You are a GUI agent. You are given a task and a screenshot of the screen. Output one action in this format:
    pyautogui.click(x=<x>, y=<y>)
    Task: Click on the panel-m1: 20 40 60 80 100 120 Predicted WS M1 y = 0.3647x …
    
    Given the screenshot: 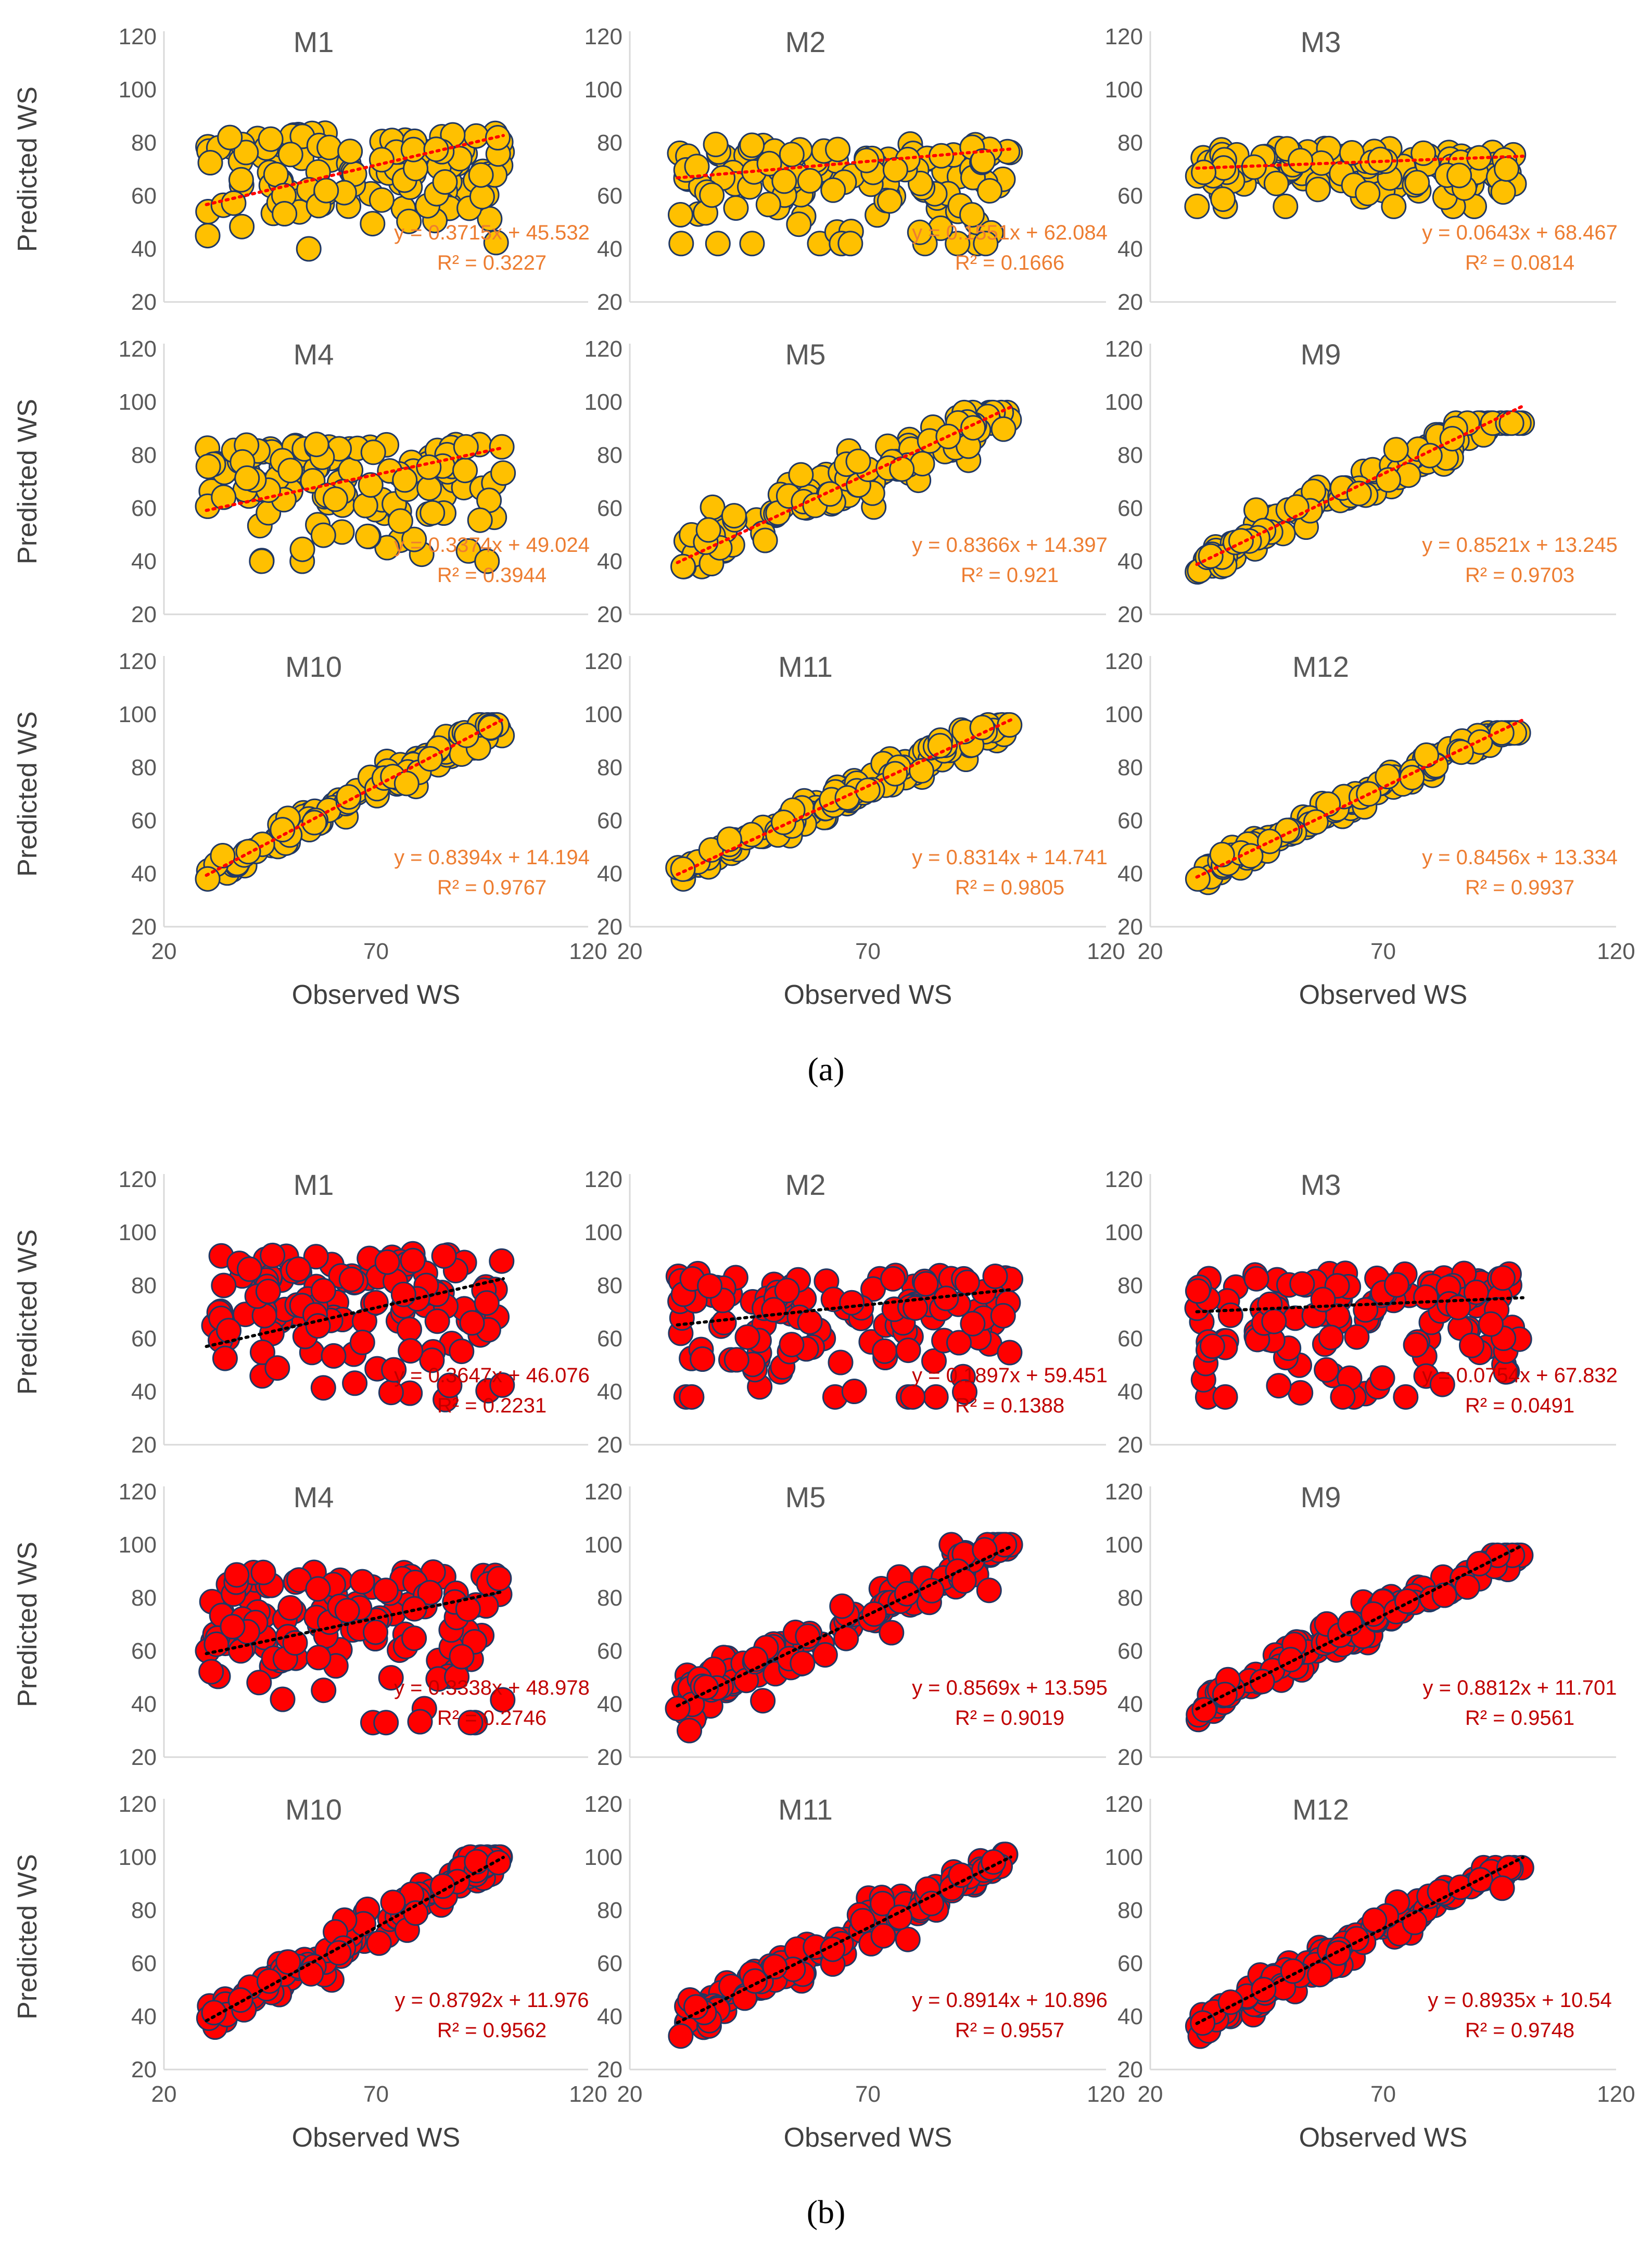 What is the action you would take?
    pyautogui.click(x=301, y=1312)
    